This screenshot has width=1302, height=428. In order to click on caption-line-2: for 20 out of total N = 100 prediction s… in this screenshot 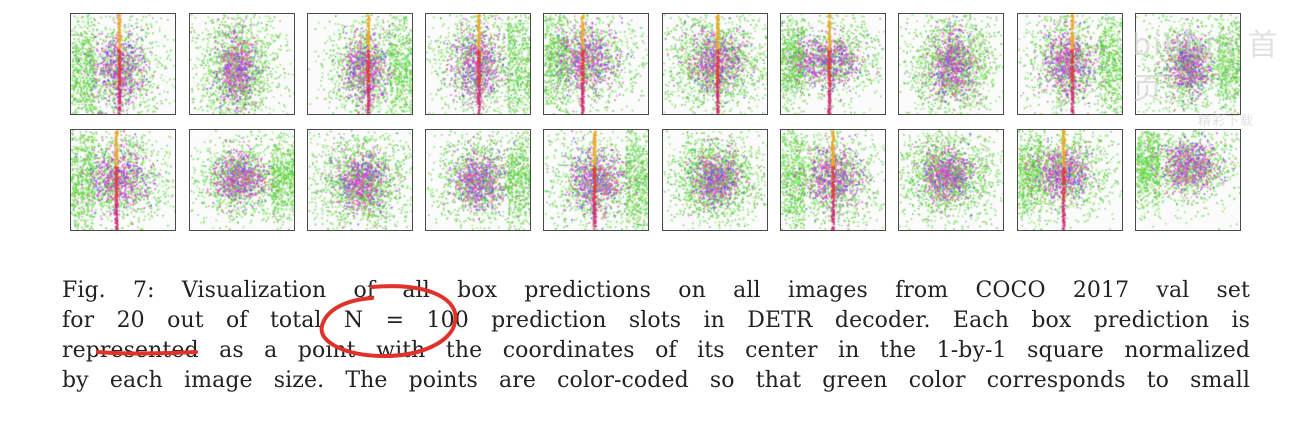, I will do `click(656, 320)`.